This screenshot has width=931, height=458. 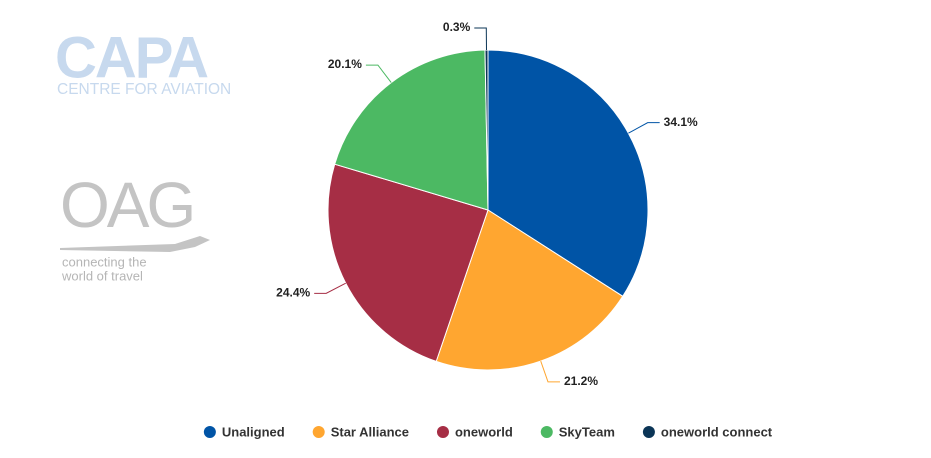 What do you see at coordinates (484, 431) in the screenshot?
I see `legend-label: oneworld` at bounding box center [484, 431].